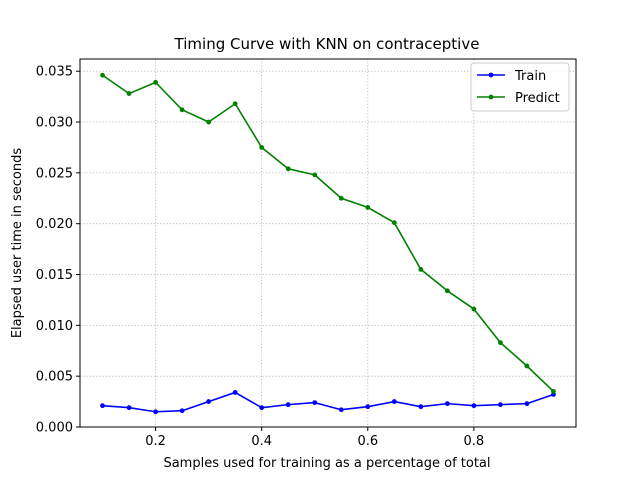  What do you see at coordinates (54, 123) in the screenshot?
I see `y-tick-label: 0.030` at bounding box center [54, 123].